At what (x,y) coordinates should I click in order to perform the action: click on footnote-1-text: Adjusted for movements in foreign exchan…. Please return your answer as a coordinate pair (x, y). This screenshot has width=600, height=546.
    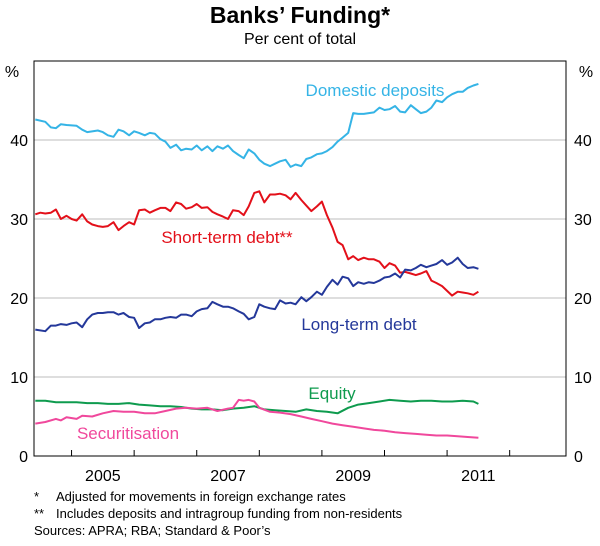
    Looking at the image, I should click on (201, 496).